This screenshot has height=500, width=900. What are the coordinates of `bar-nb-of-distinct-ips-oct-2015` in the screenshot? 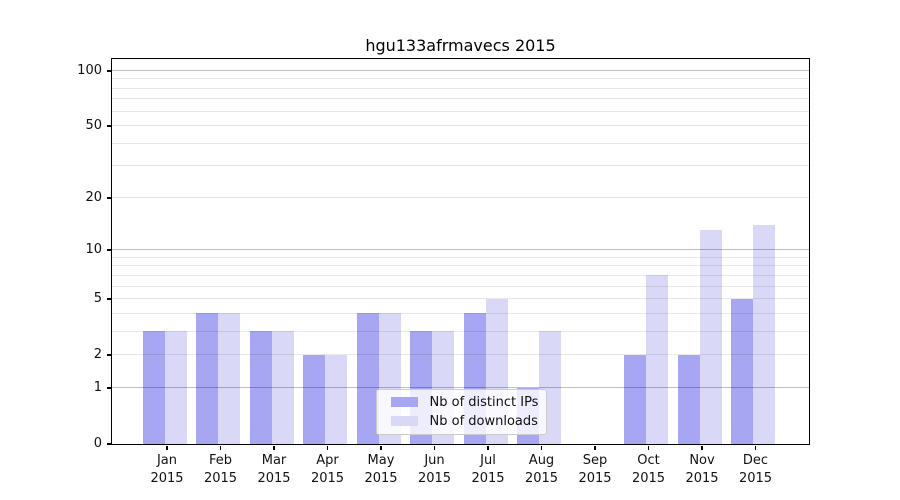 It's located at (635, 399).